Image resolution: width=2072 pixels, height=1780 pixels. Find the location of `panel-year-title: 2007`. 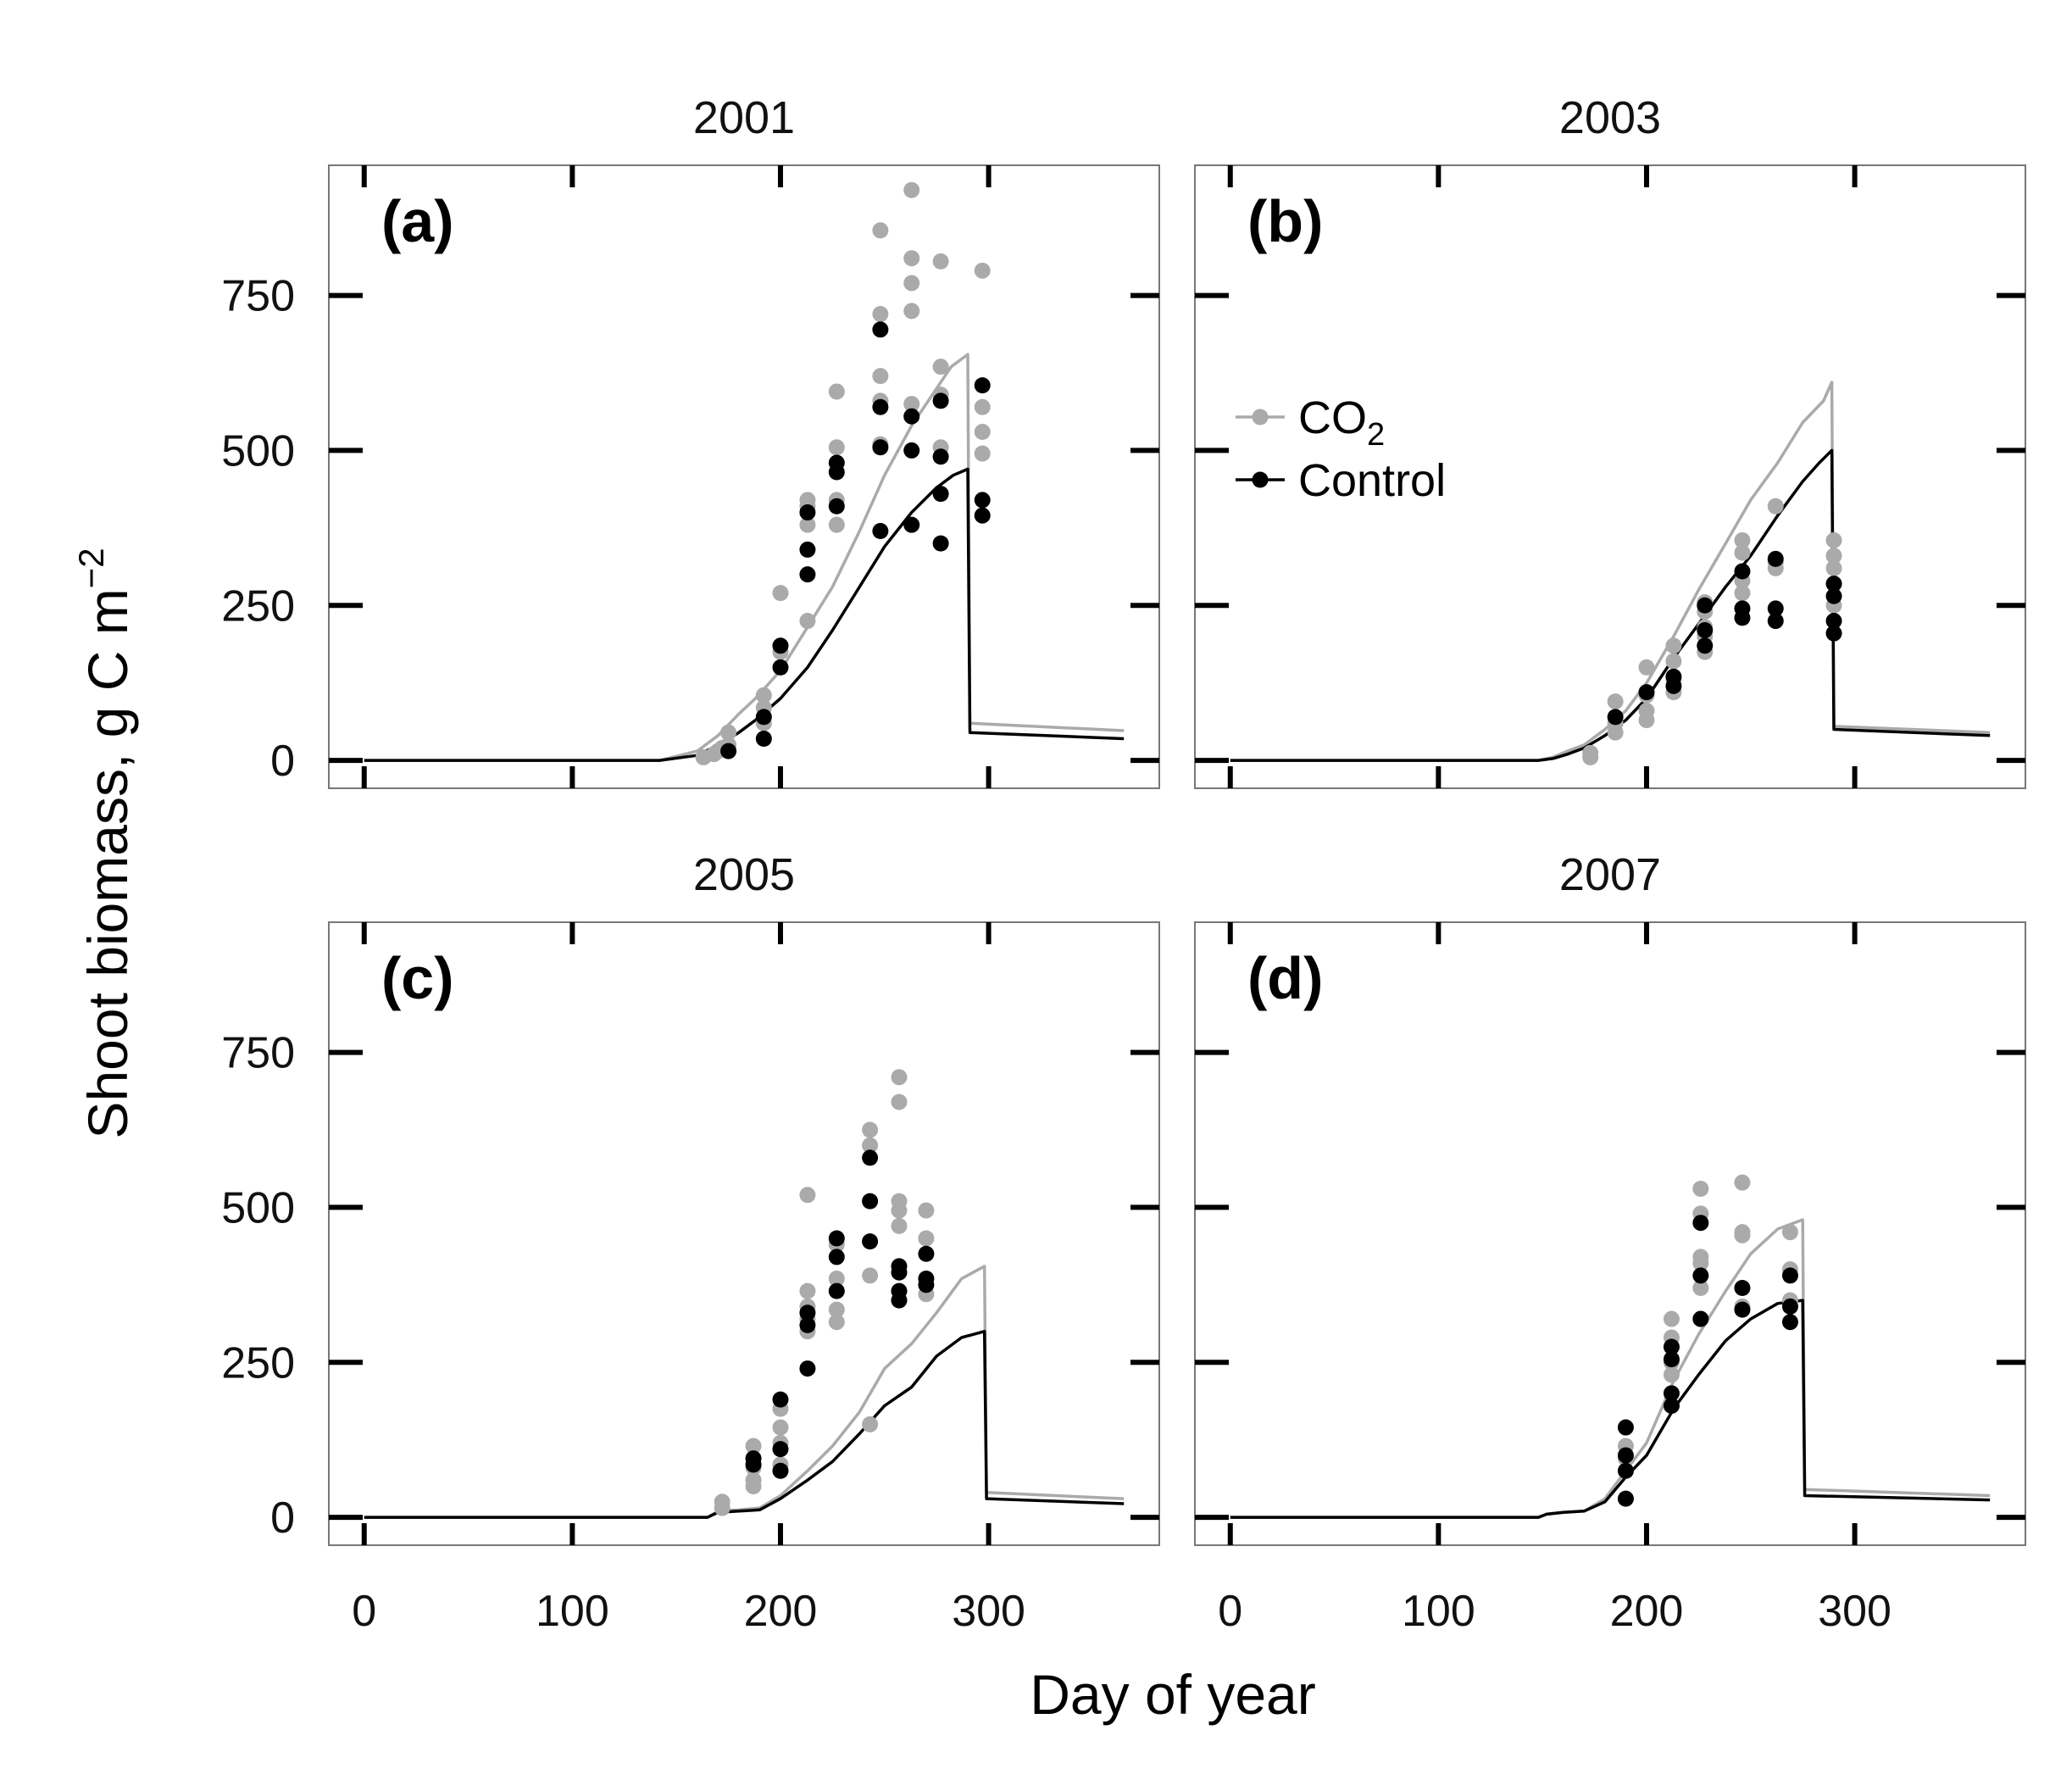

panel-year-title: 2007 is located at coordinates (1610, 874).